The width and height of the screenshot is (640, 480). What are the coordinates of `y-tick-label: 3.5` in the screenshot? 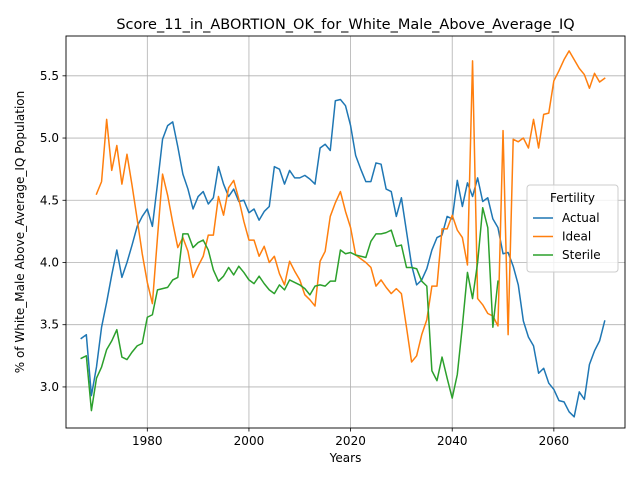 It's located at (49, 325).